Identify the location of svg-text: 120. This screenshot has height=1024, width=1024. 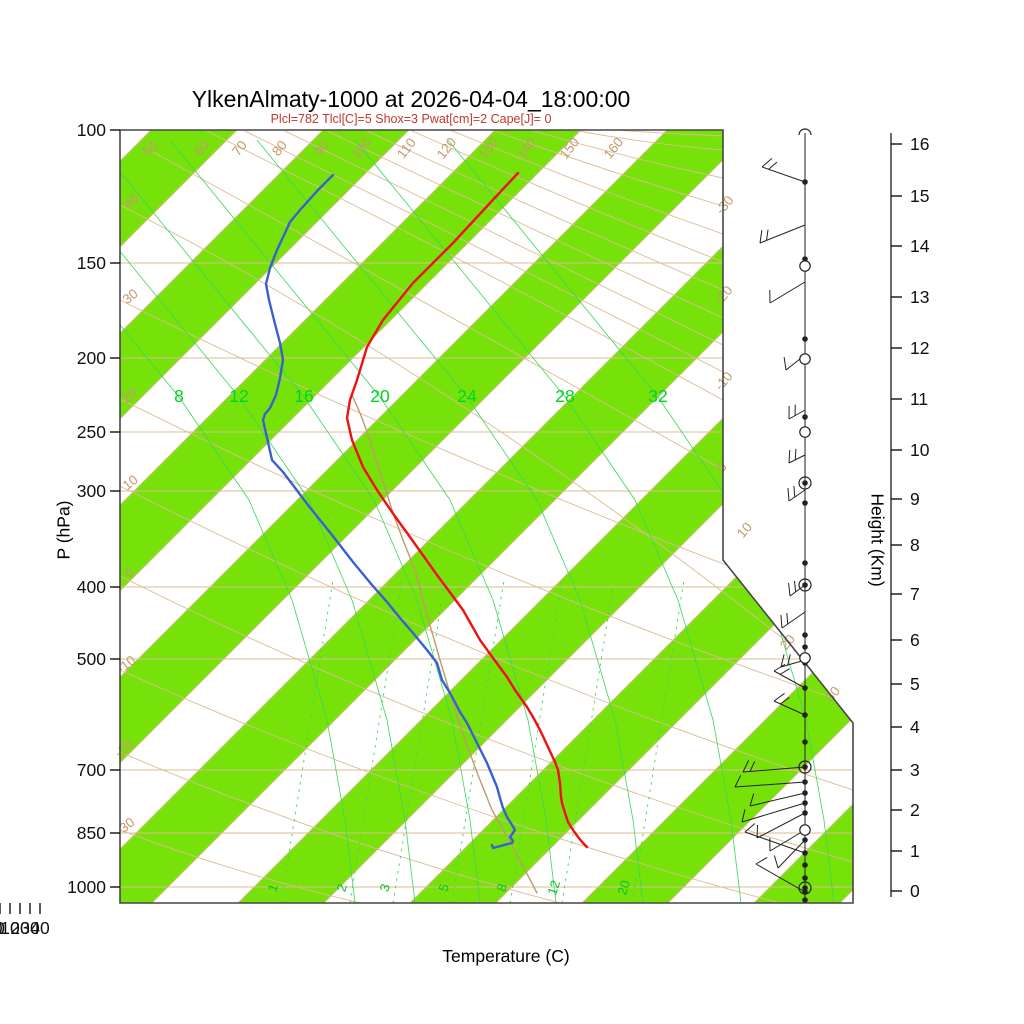
(447, 148).